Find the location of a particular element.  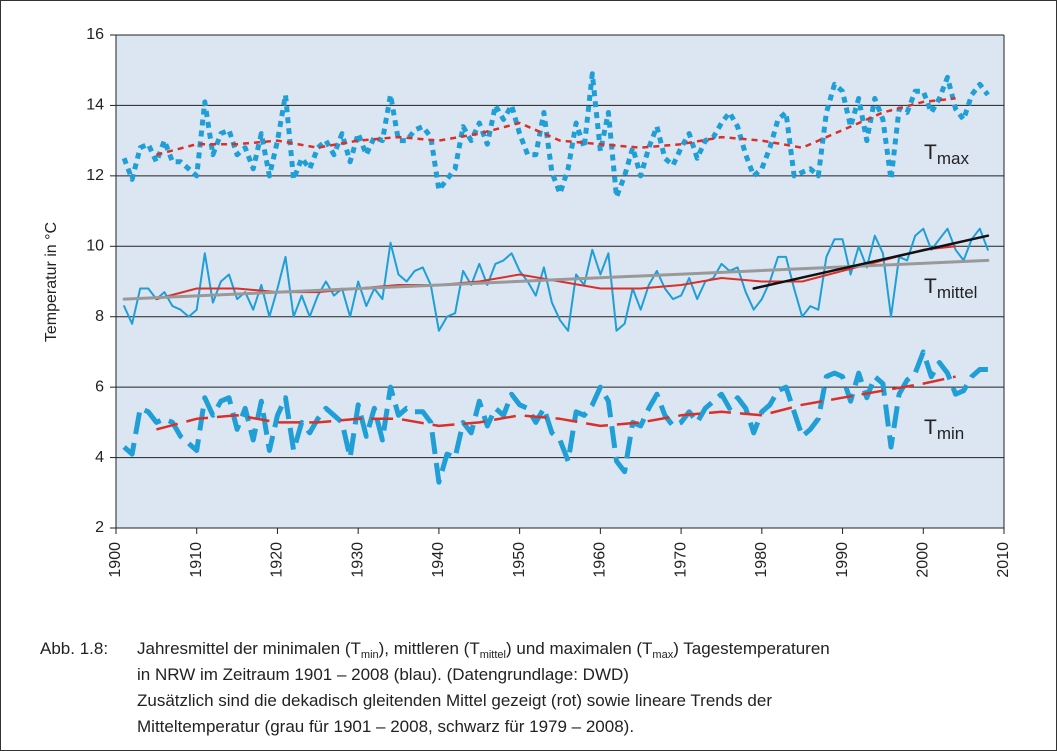

caption-sub: mittel is located at coordinates (493, 655).